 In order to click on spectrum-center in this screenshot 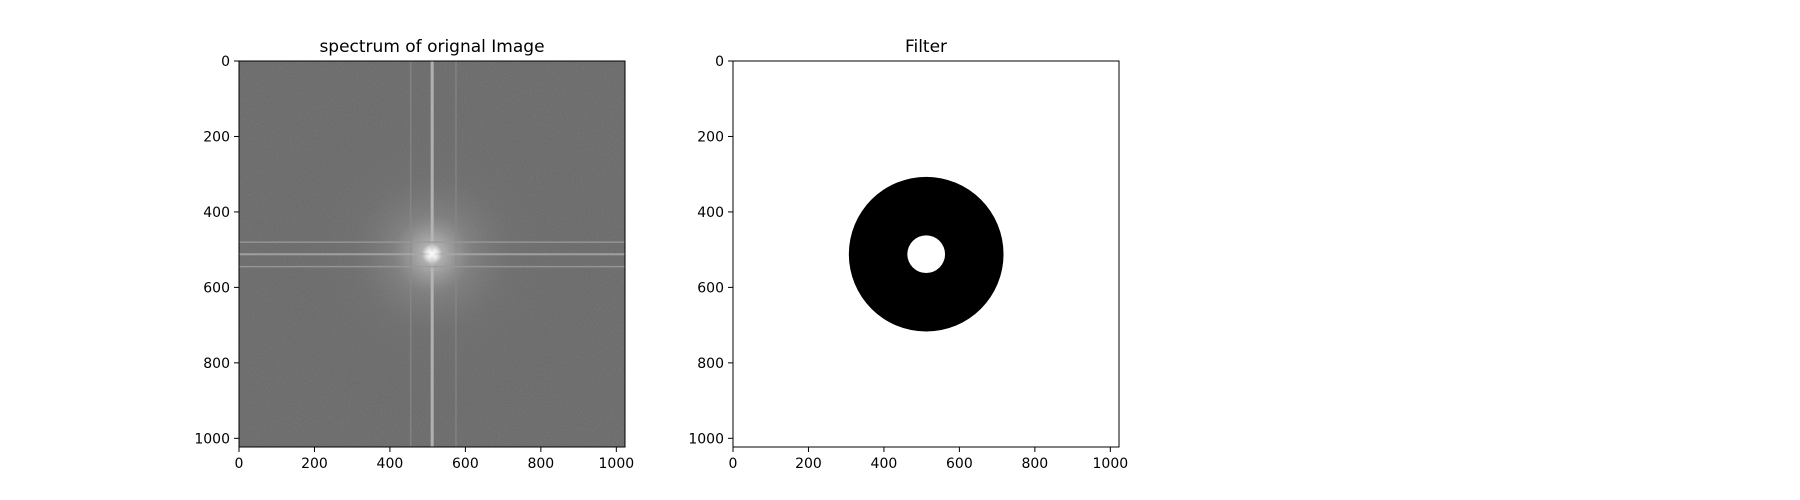, I will do `click(432, 254)`.